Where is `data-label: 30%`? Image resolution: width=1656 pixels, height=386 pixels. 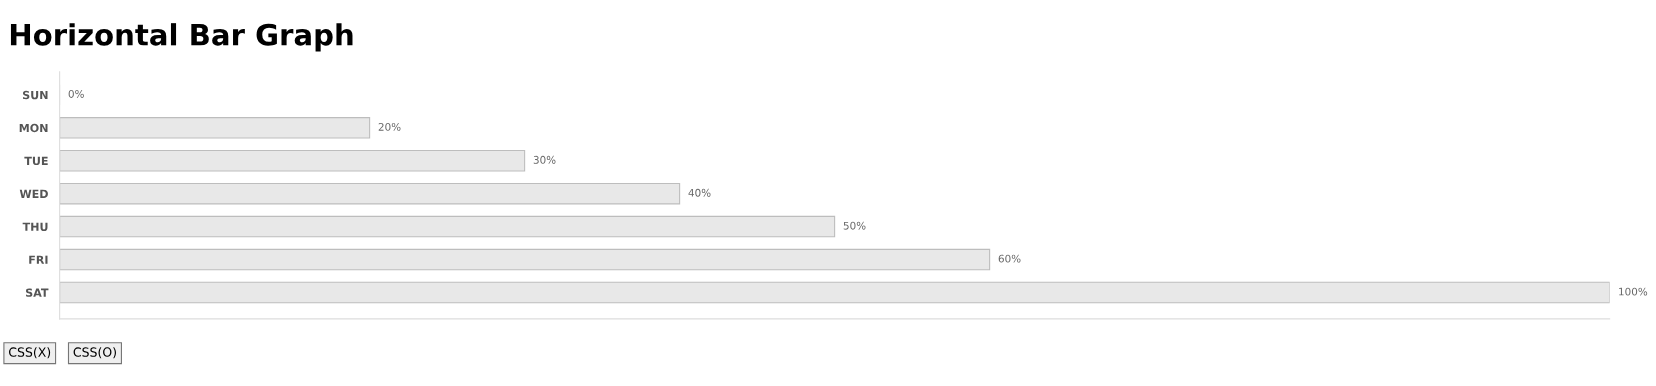 data-label: 30% is located at coordinates (544, 159).